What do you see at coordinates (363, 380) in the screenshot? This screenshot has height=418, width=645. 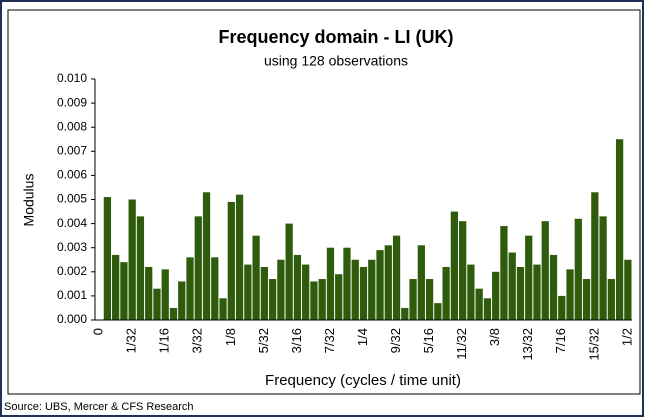 I see `x-axis-title: Frequency (cycles / time unit)` at bounding box center [363, 380].